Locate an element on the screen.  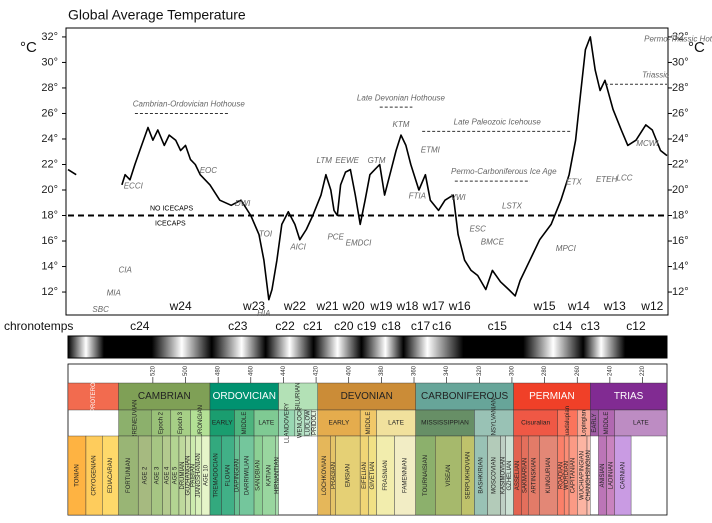
stage-label: PAIBIAN is located at coordinates (193, 475).